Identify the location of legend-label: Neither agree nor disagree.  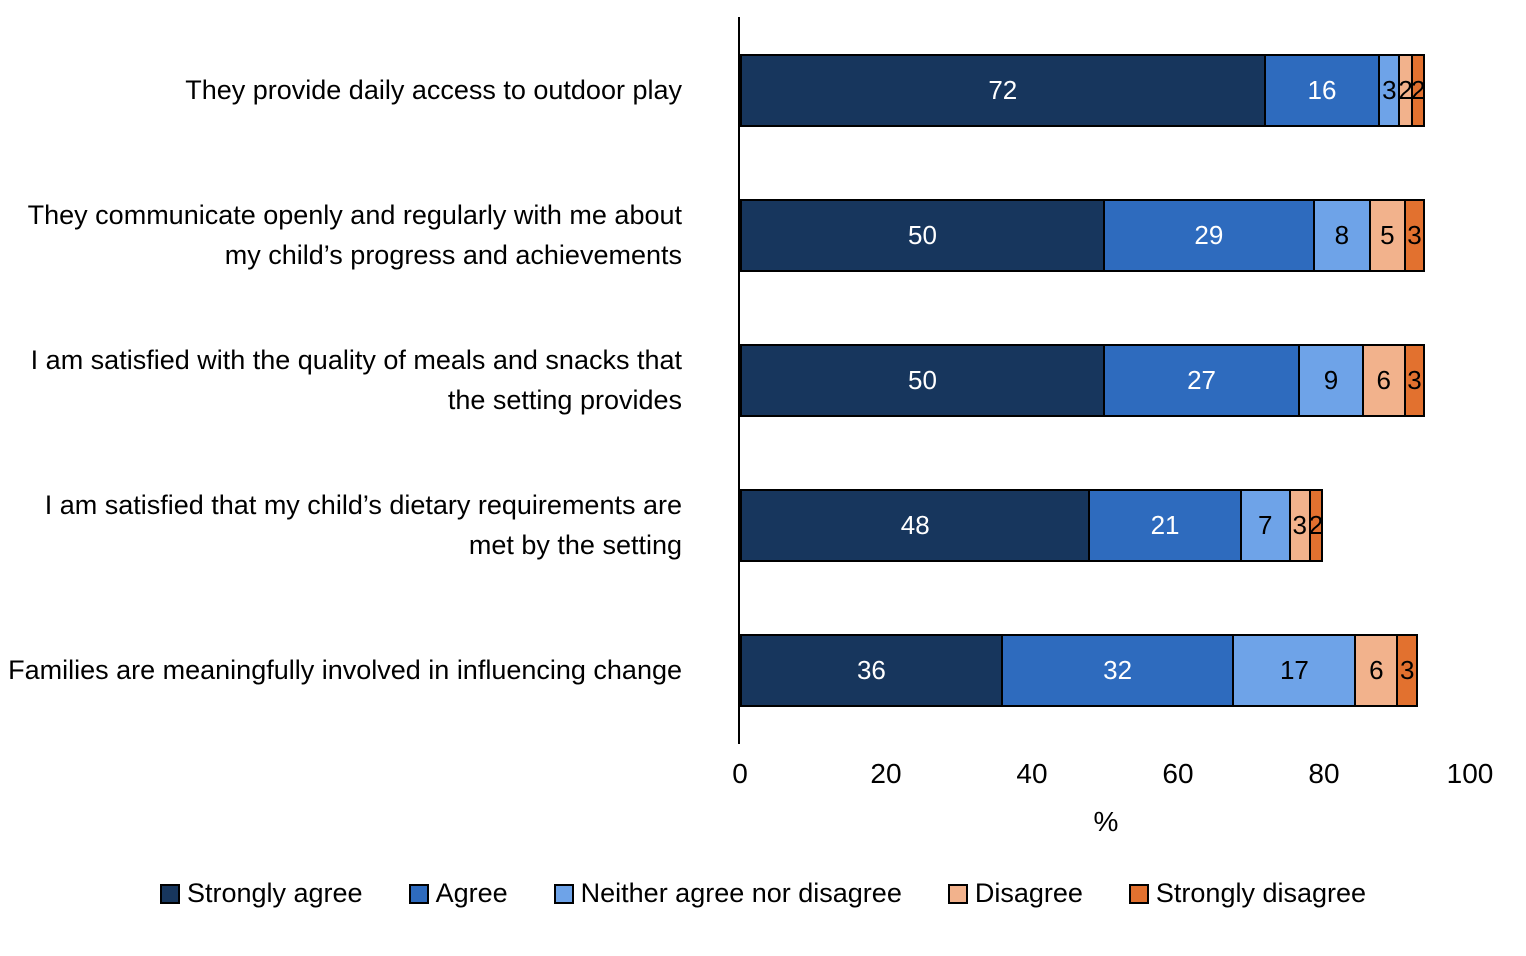
(741, 893).